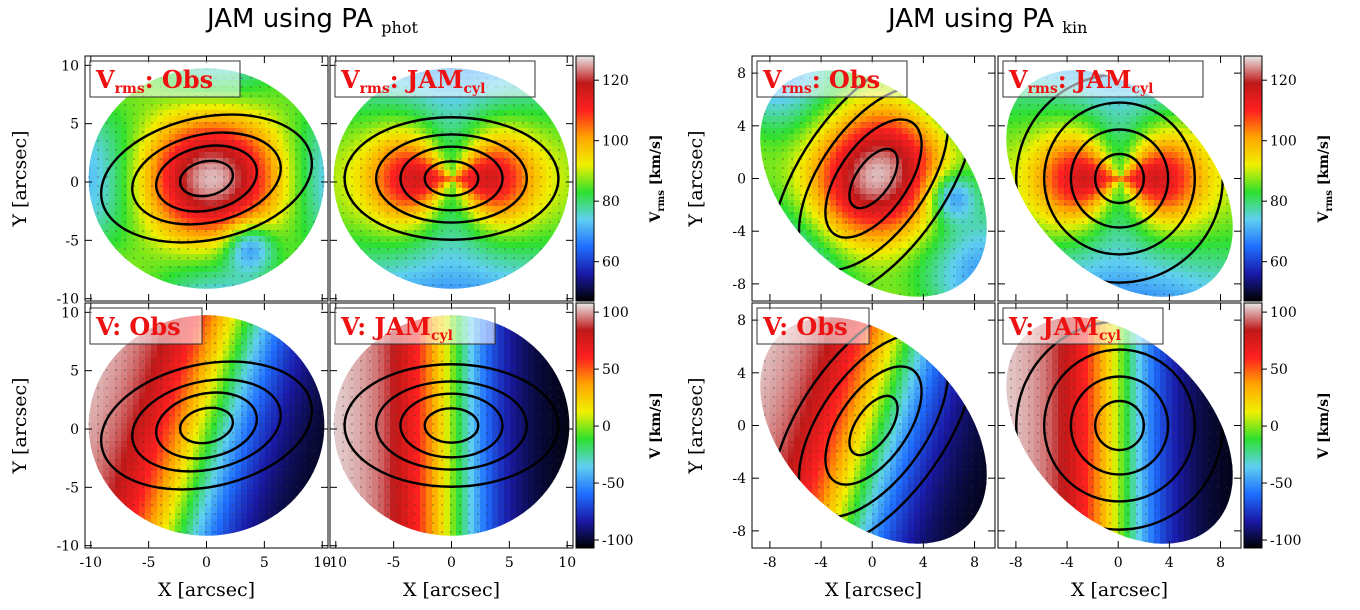 Image resolution: width=1360 pixels, height=610 pixels. I want to click on colorbar-tick-label: -50, so click(1281, 484).